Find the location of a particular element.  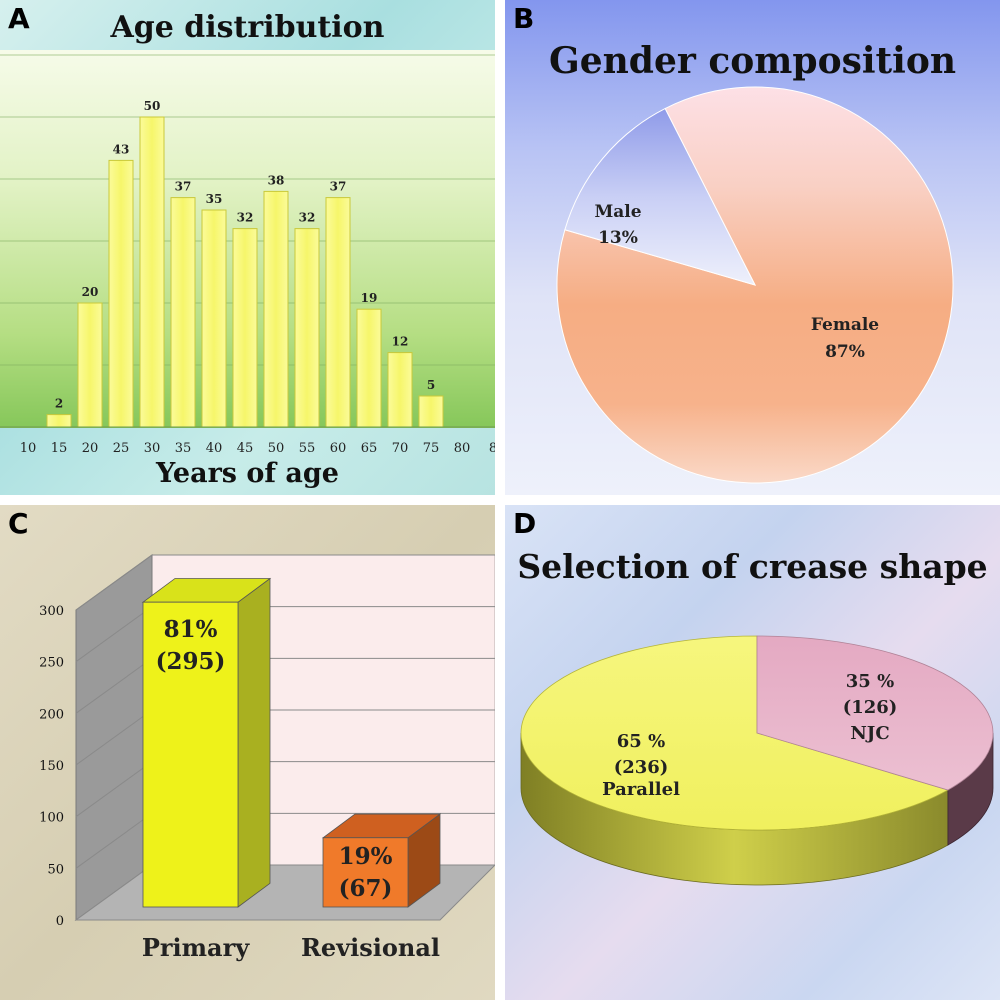

x-tick-14: 80 is located at coordinates (462, 448).